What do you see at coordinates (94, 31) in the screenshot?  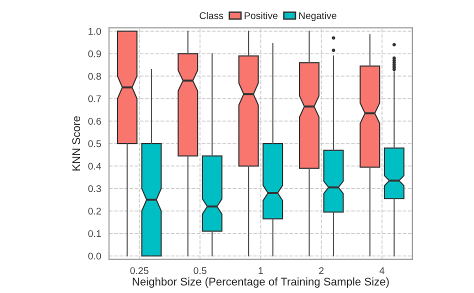 I see `y-tick-label: 1.0` at bounding box center [94, 31].